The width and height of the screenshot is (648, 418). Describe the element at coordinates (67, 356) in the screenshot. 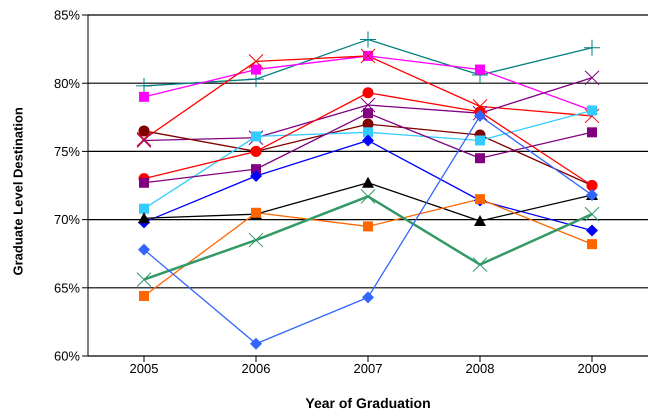

I see `y-tick-label: 60%` at that location.